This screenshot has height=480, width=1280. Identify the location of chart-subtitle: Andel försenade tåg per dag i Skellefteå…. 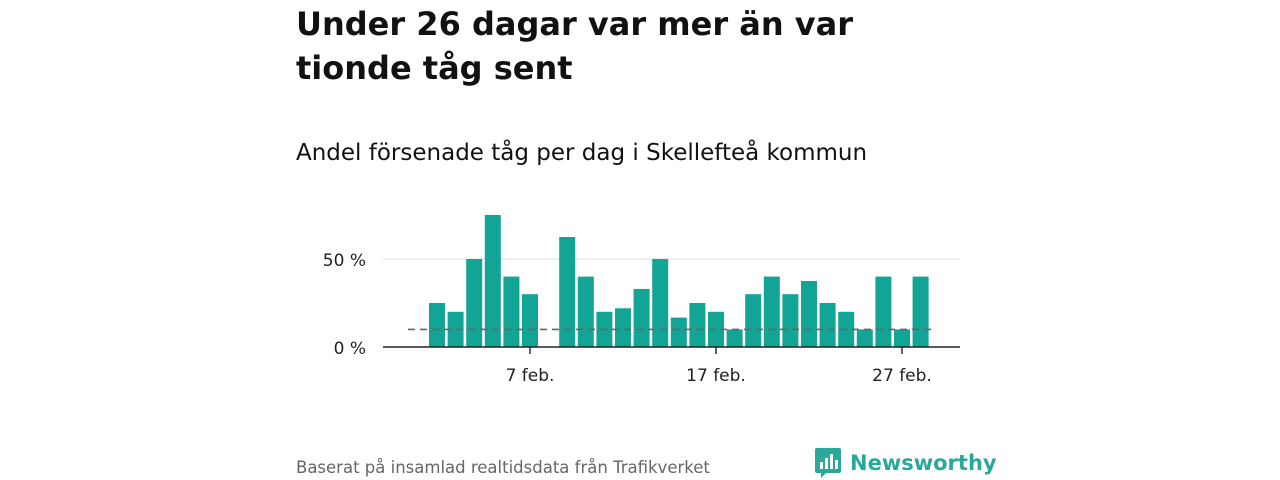
(582, 153).